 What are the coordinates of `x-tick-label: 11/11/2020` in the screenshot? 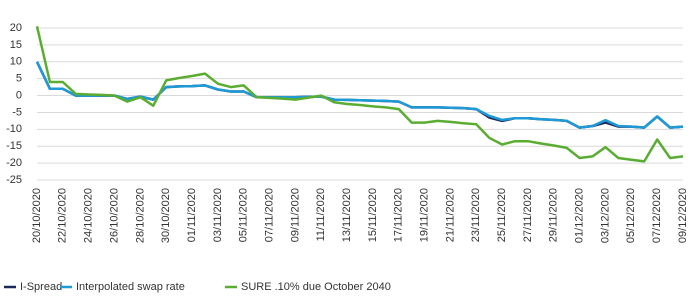 It's located at (321, 214).